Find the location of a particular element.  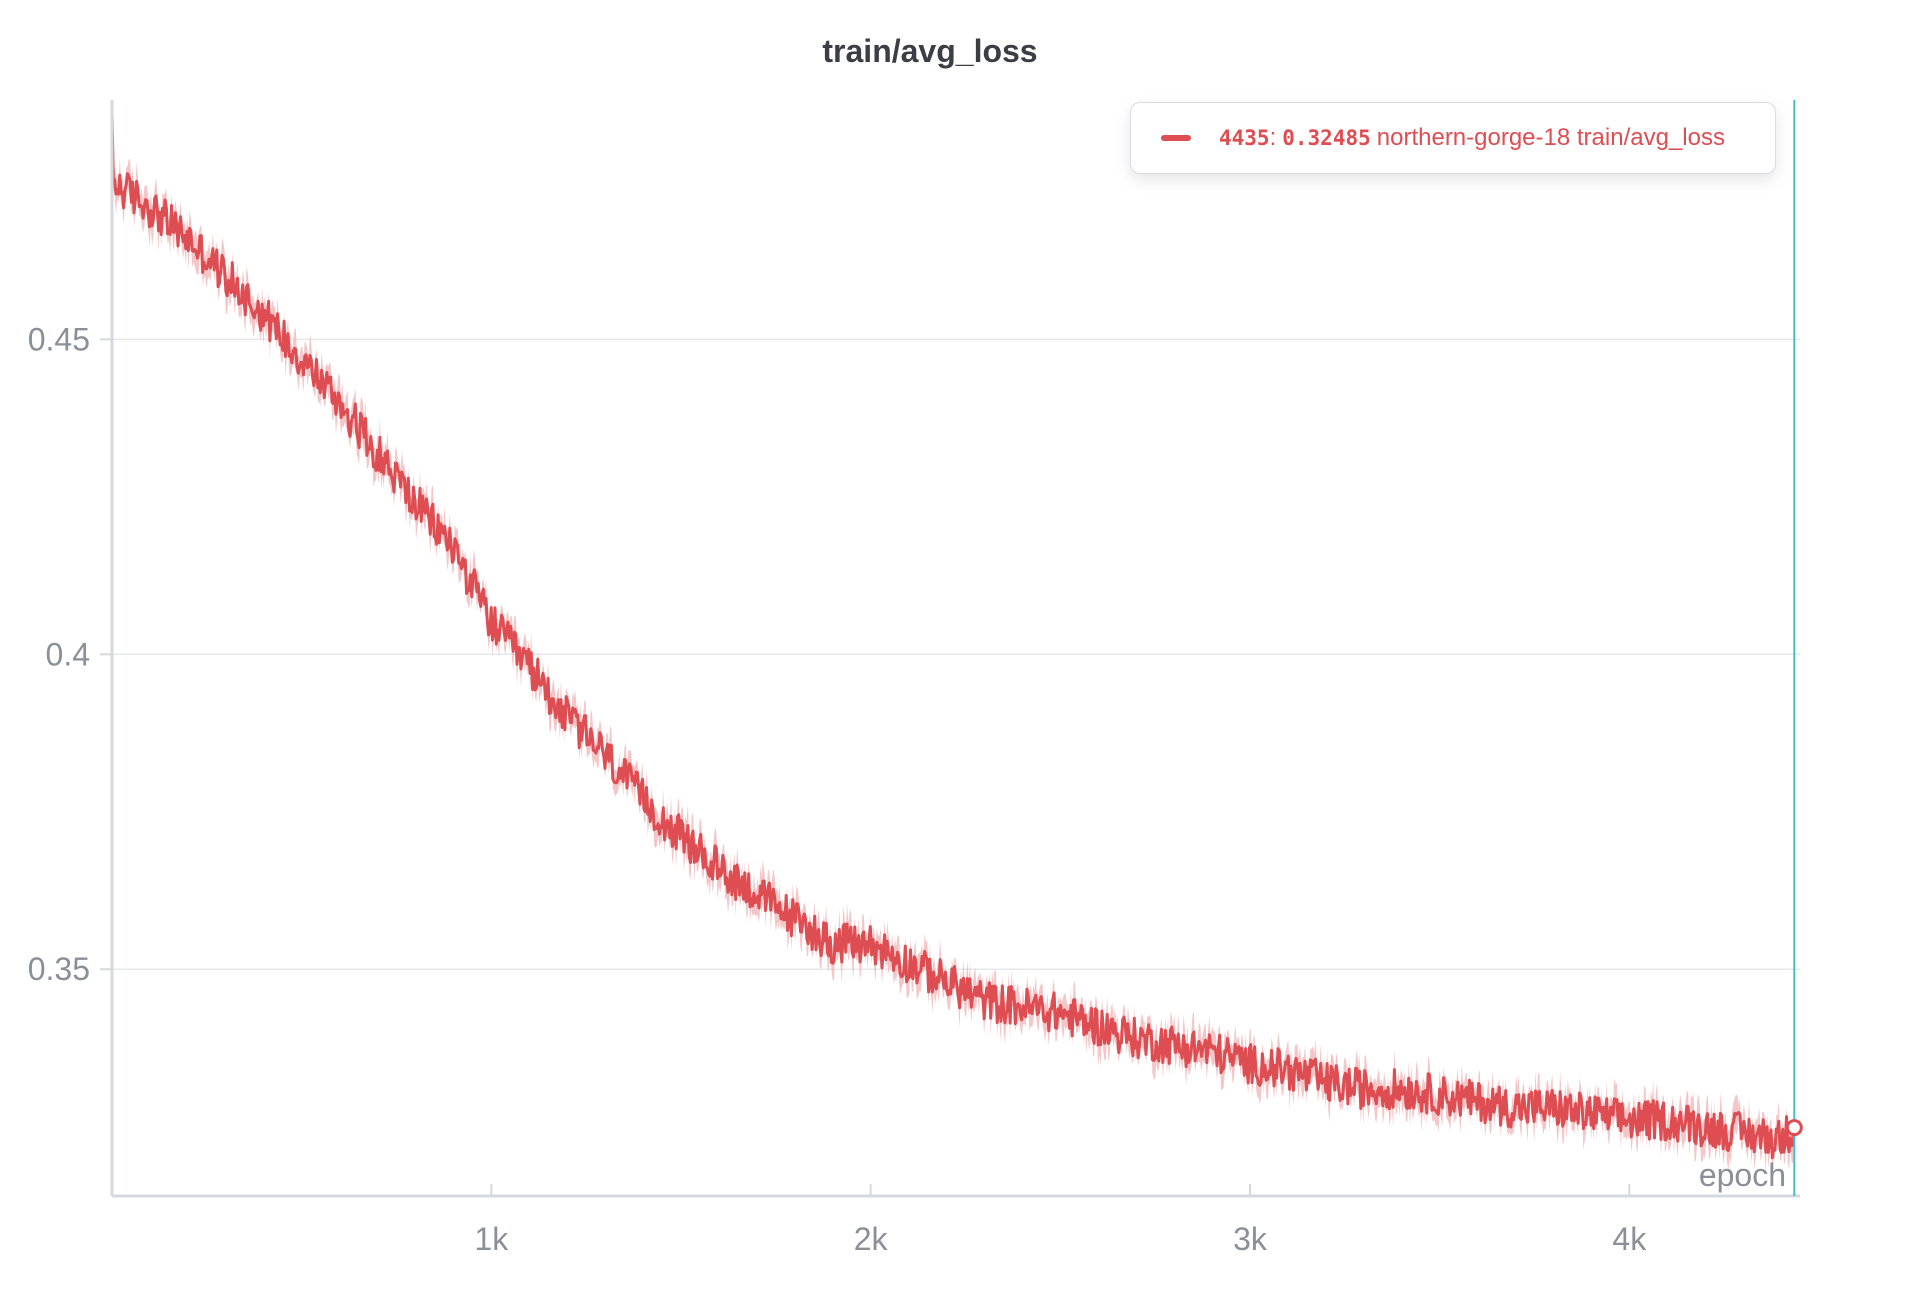

y-tick-label-0: 0.35 is located at coordinates (59, 969).